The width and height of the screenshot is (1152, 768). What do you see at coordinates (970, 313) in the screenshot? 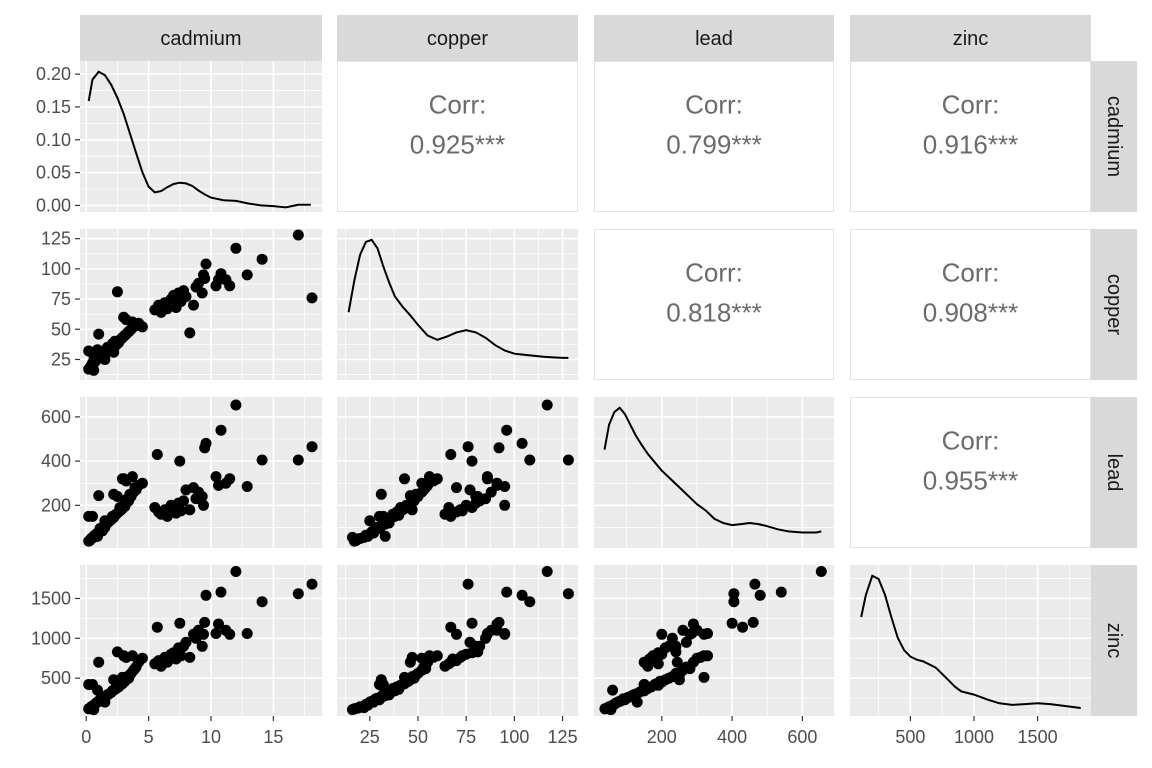
I see `correlation-value: 0.908***` at bounding box center [970, 313].